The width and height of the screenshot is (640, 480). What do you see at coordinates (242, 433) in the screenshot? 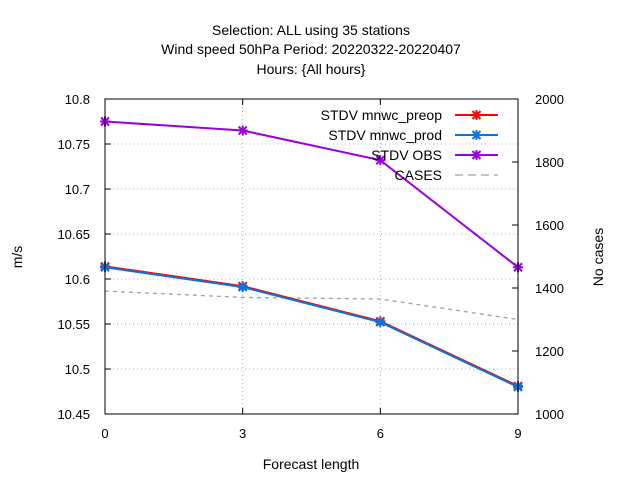
I see `x-tick-label: 3` at bounding box center [242, 433].